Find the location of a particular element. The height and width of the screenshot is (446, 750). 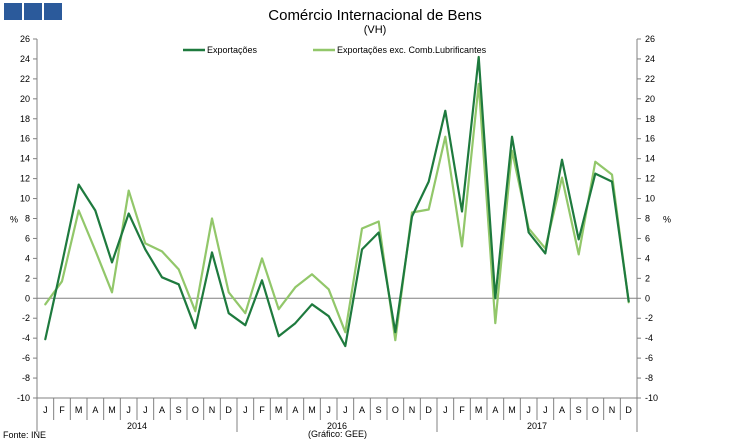

year-label-2014: 2014 is located at coordinates (137, 426).